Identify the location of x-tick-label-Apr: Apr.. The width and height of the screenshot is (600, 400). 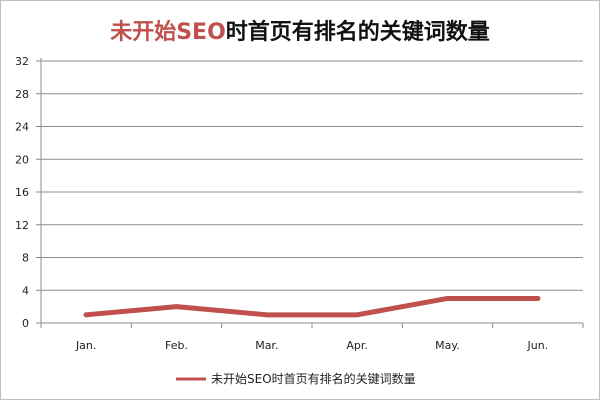
(357, 345).